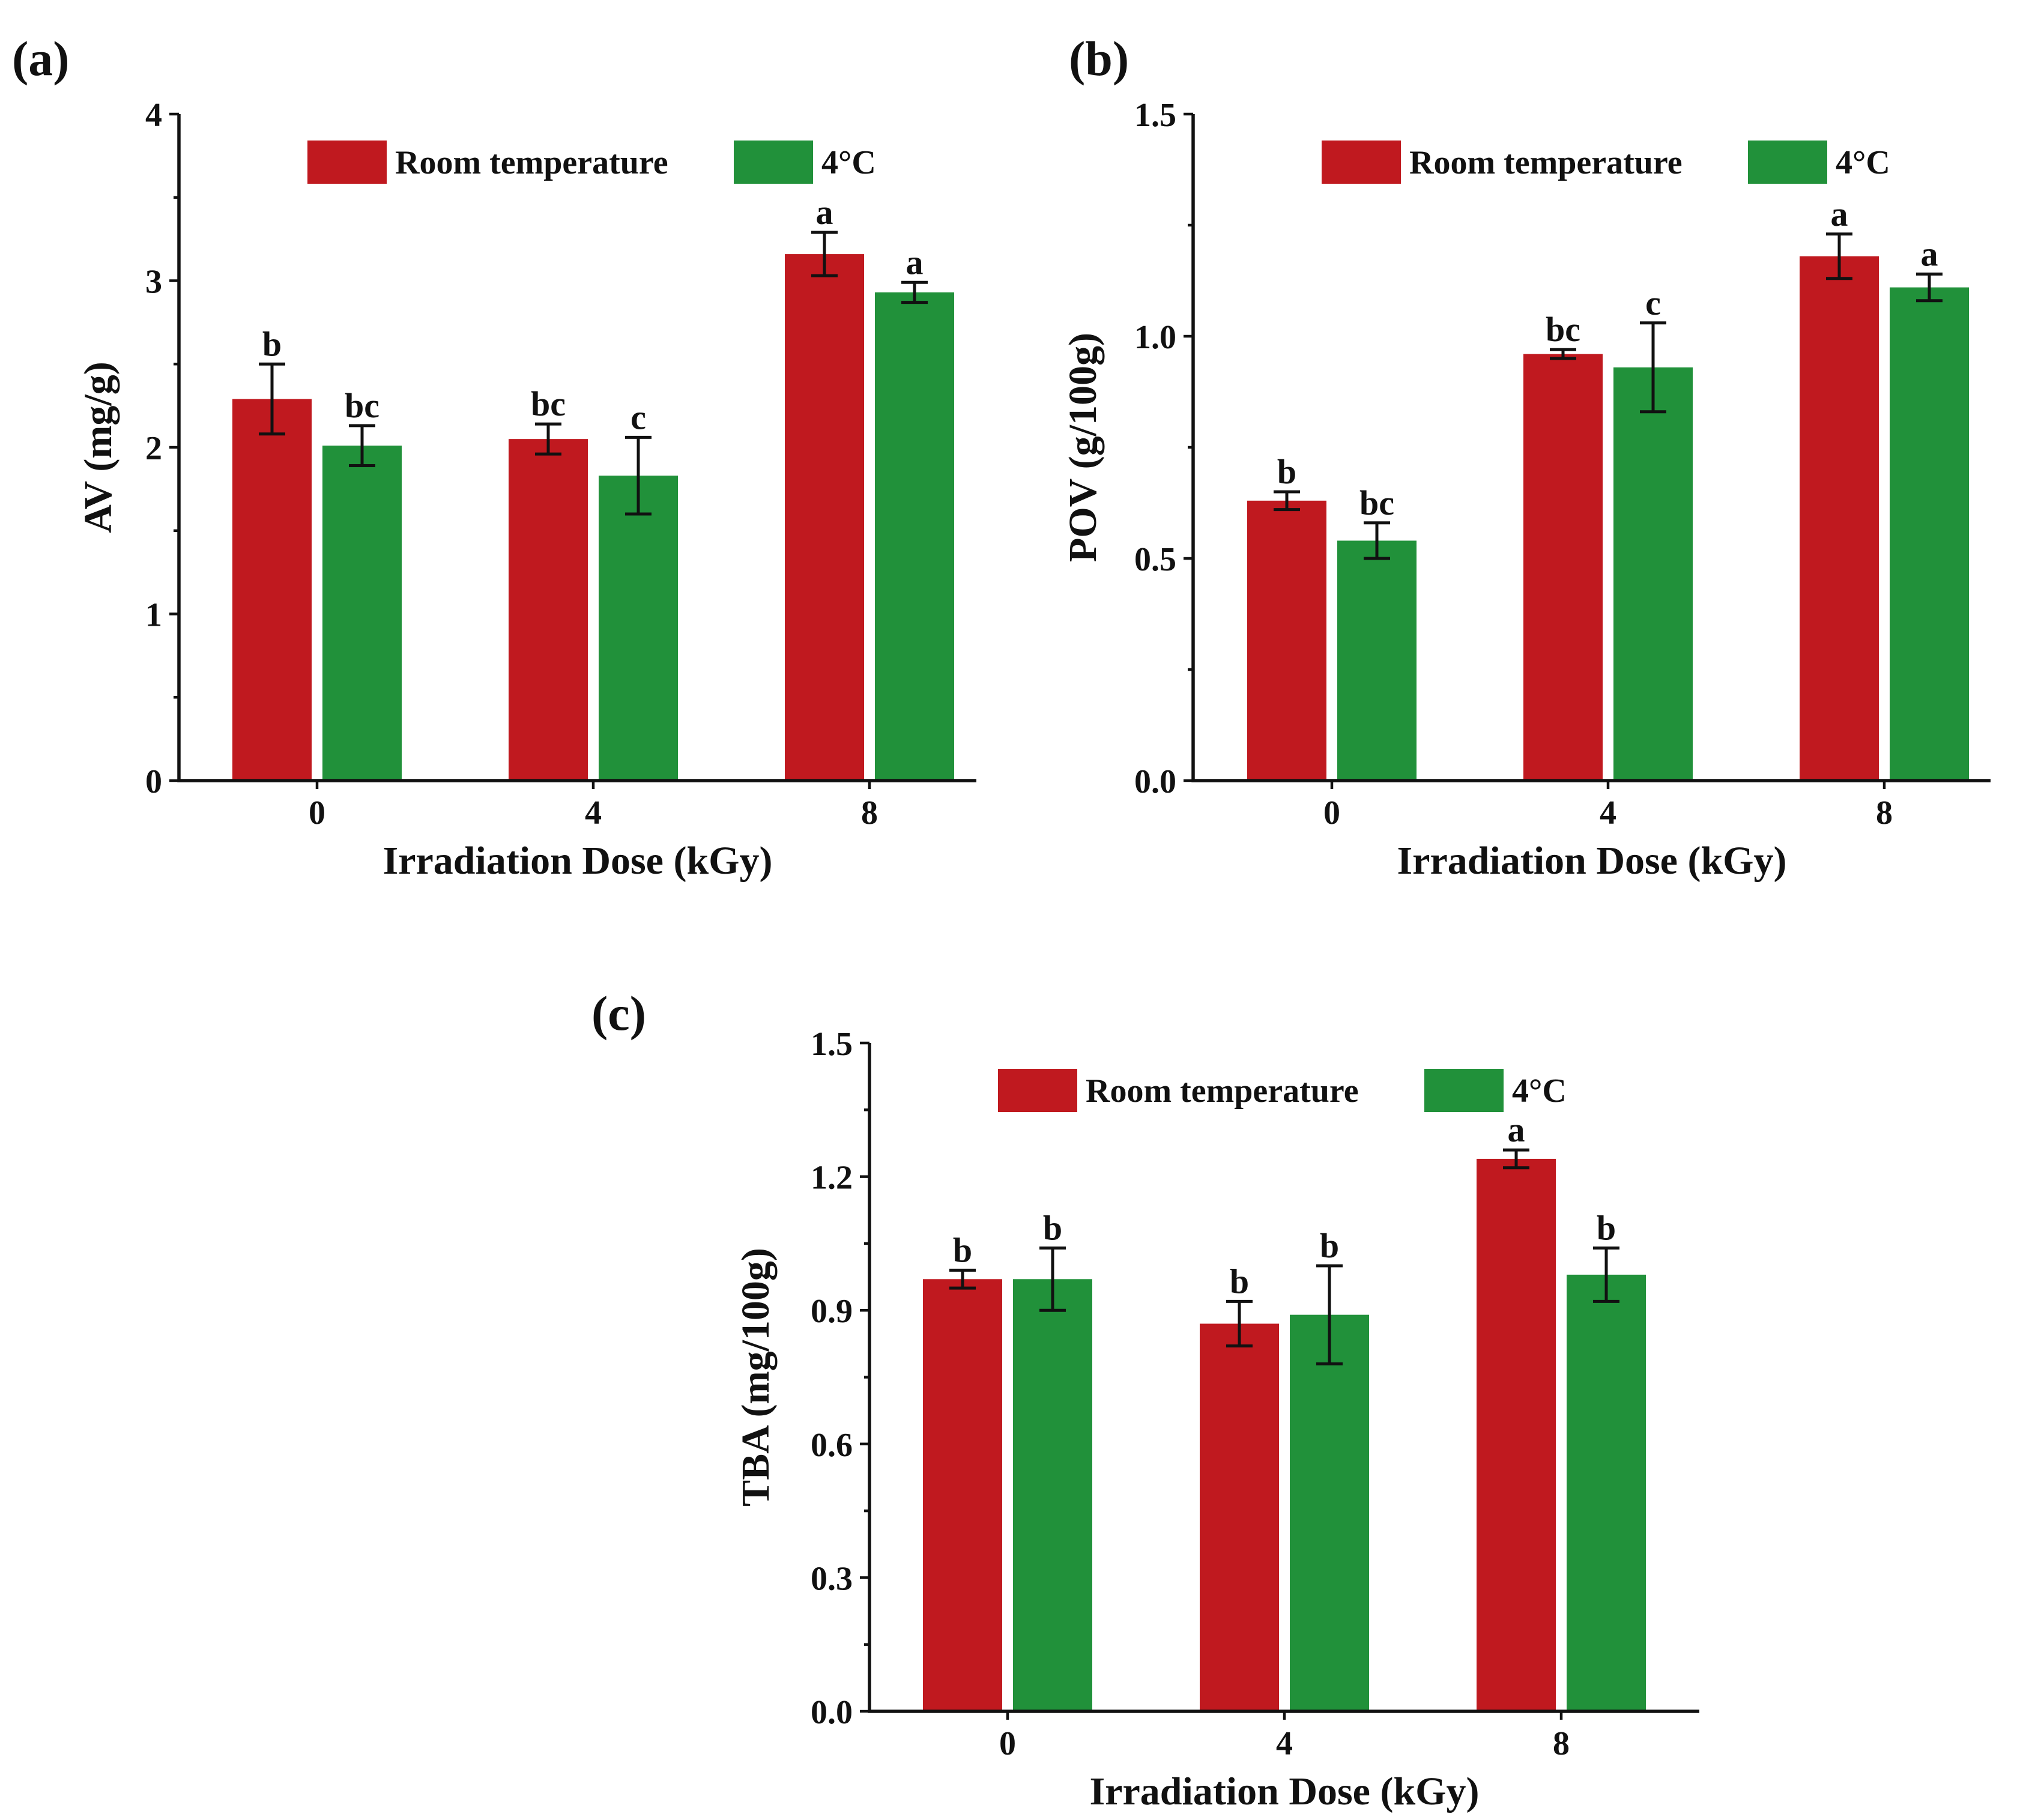 Image resolution: width=2041 pixels, height=1820 pixels. Describe the element at coordinates (619, 1013) in the screenshot. I see `panel-label: (c)` at that location.